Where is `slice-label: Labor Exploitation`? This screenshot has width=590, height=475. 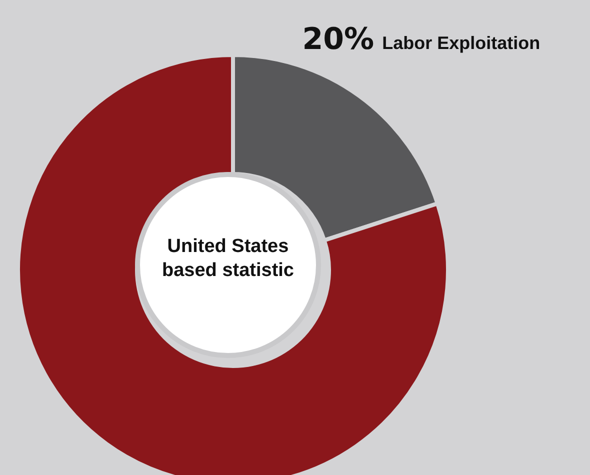 slice-label: Labor Exploitation is located at coordinates (461, 43).